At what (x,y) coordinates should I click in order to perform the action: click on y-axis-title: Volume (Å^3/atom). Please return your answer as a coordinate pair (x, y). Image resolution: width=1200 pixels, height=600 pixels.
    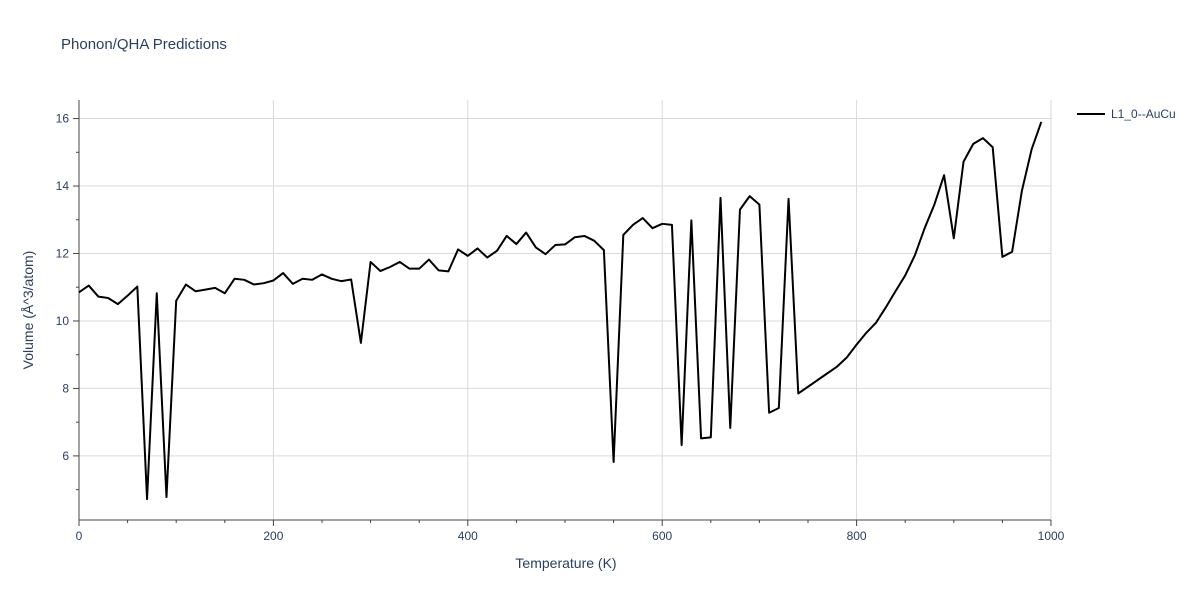
    Looking at the image, I should click on (28, 310).